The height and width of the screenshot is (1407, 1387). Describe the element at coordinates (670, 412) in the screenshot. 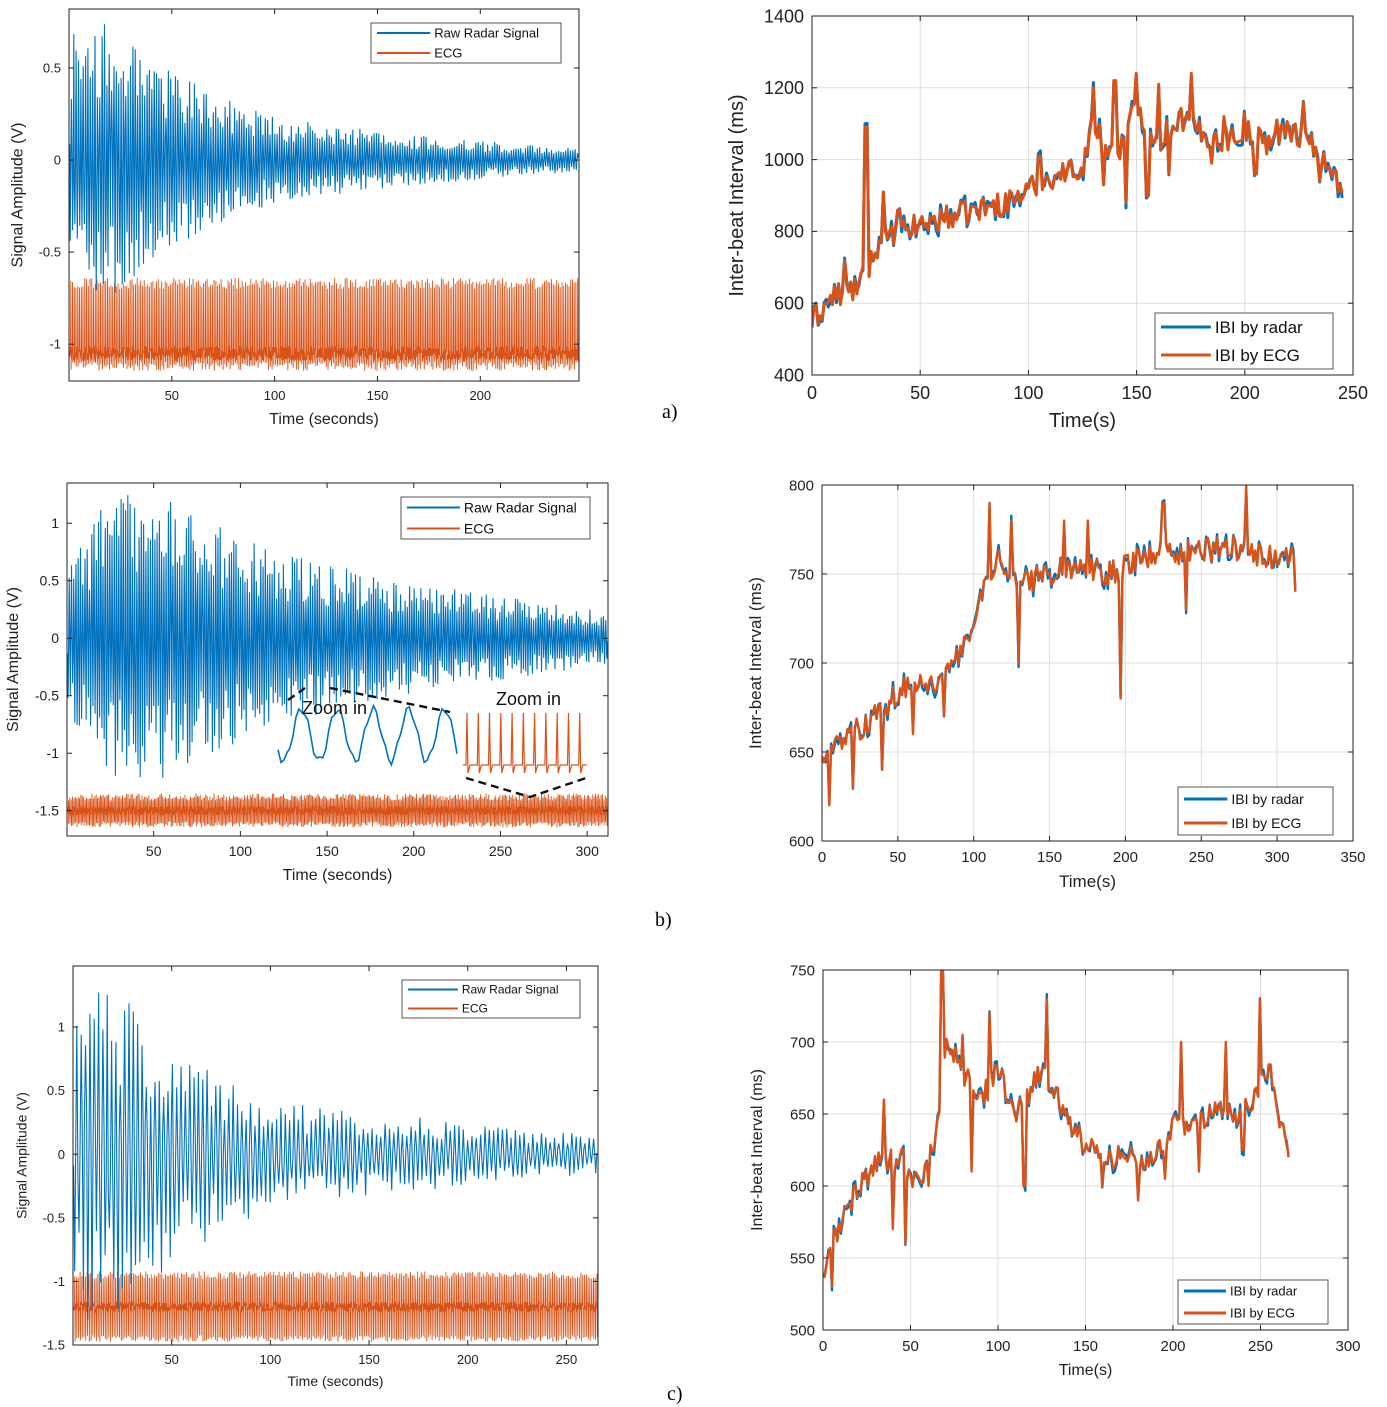

I see `panel-label-a: a)` at that location.